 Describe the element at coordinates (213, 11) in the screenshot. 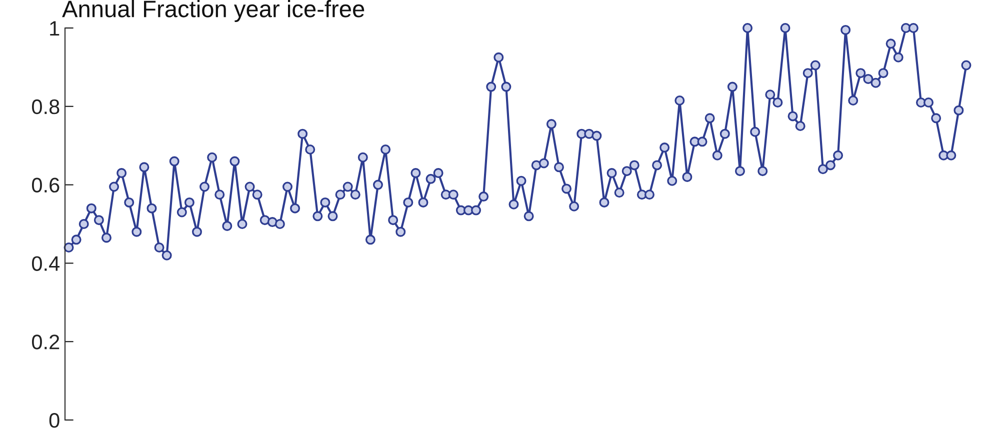

I see `chart-title: Annual Fraction year ice-free` at that location.